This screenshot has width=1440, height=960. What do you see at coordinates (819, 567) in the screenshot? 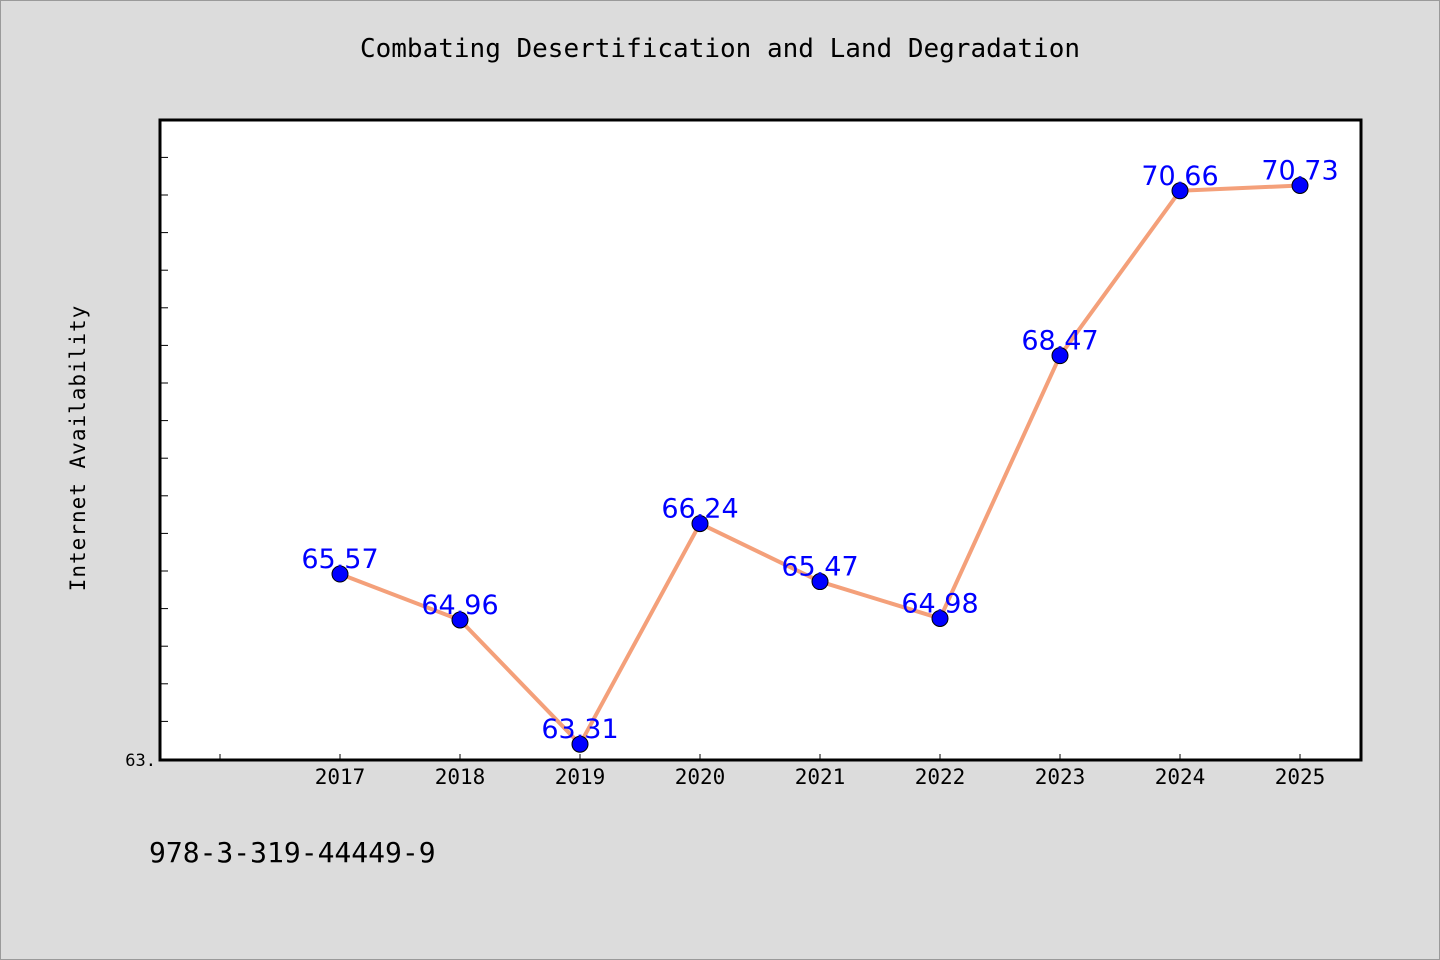
I see `data-label: 65.47` at bounding box center [819, 567].